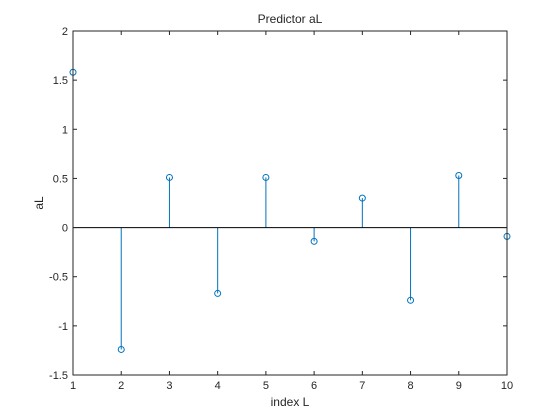  Describe the element at coordinates (65, 130) in the screenshot. I see `y-tick-label: 1` at that location.